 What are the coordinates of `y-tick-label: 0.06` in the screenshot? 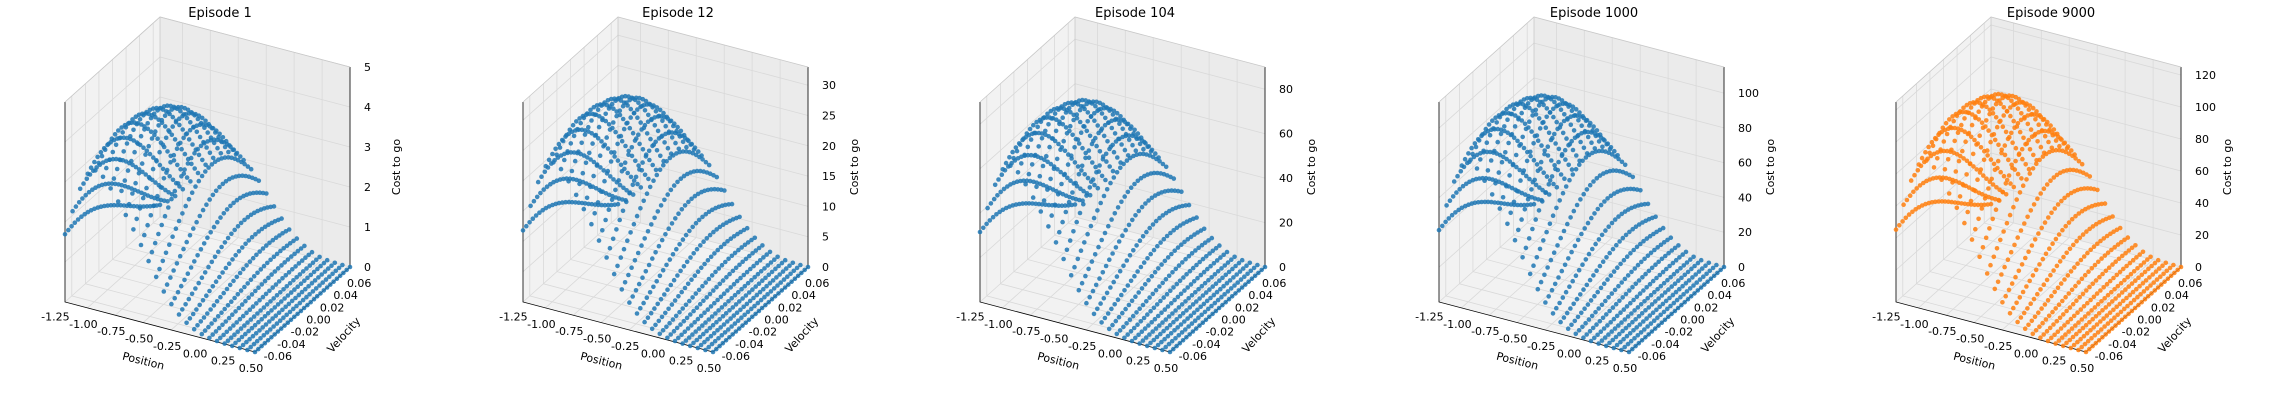 It's located at (1274, 283).